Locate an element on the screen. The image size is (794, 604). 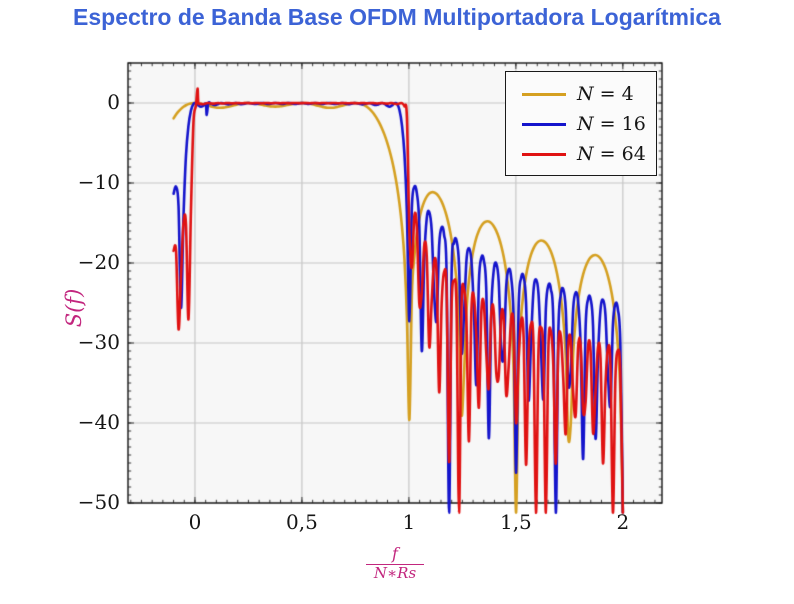
fraction-bar is located at coordinates (395, 564).